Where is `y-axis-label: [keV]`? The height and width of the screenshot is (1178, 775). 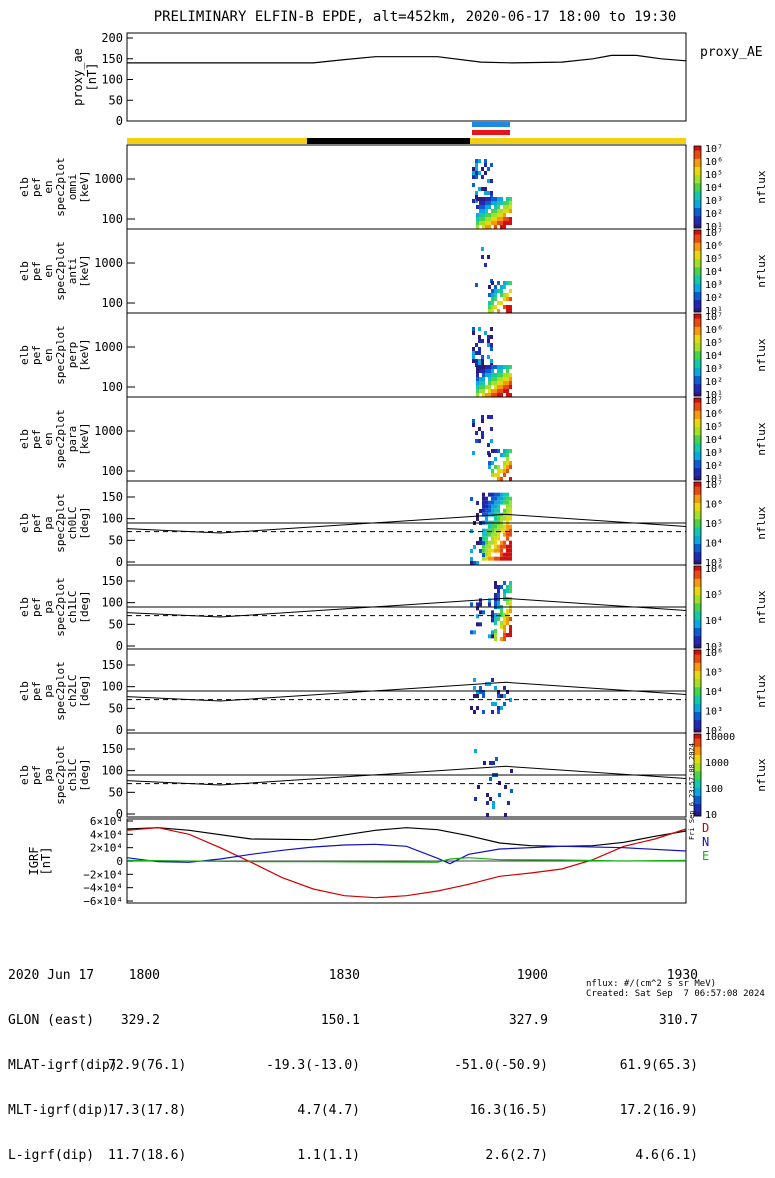
y-axis-label: [keV] is located at coordinates (84, 354).